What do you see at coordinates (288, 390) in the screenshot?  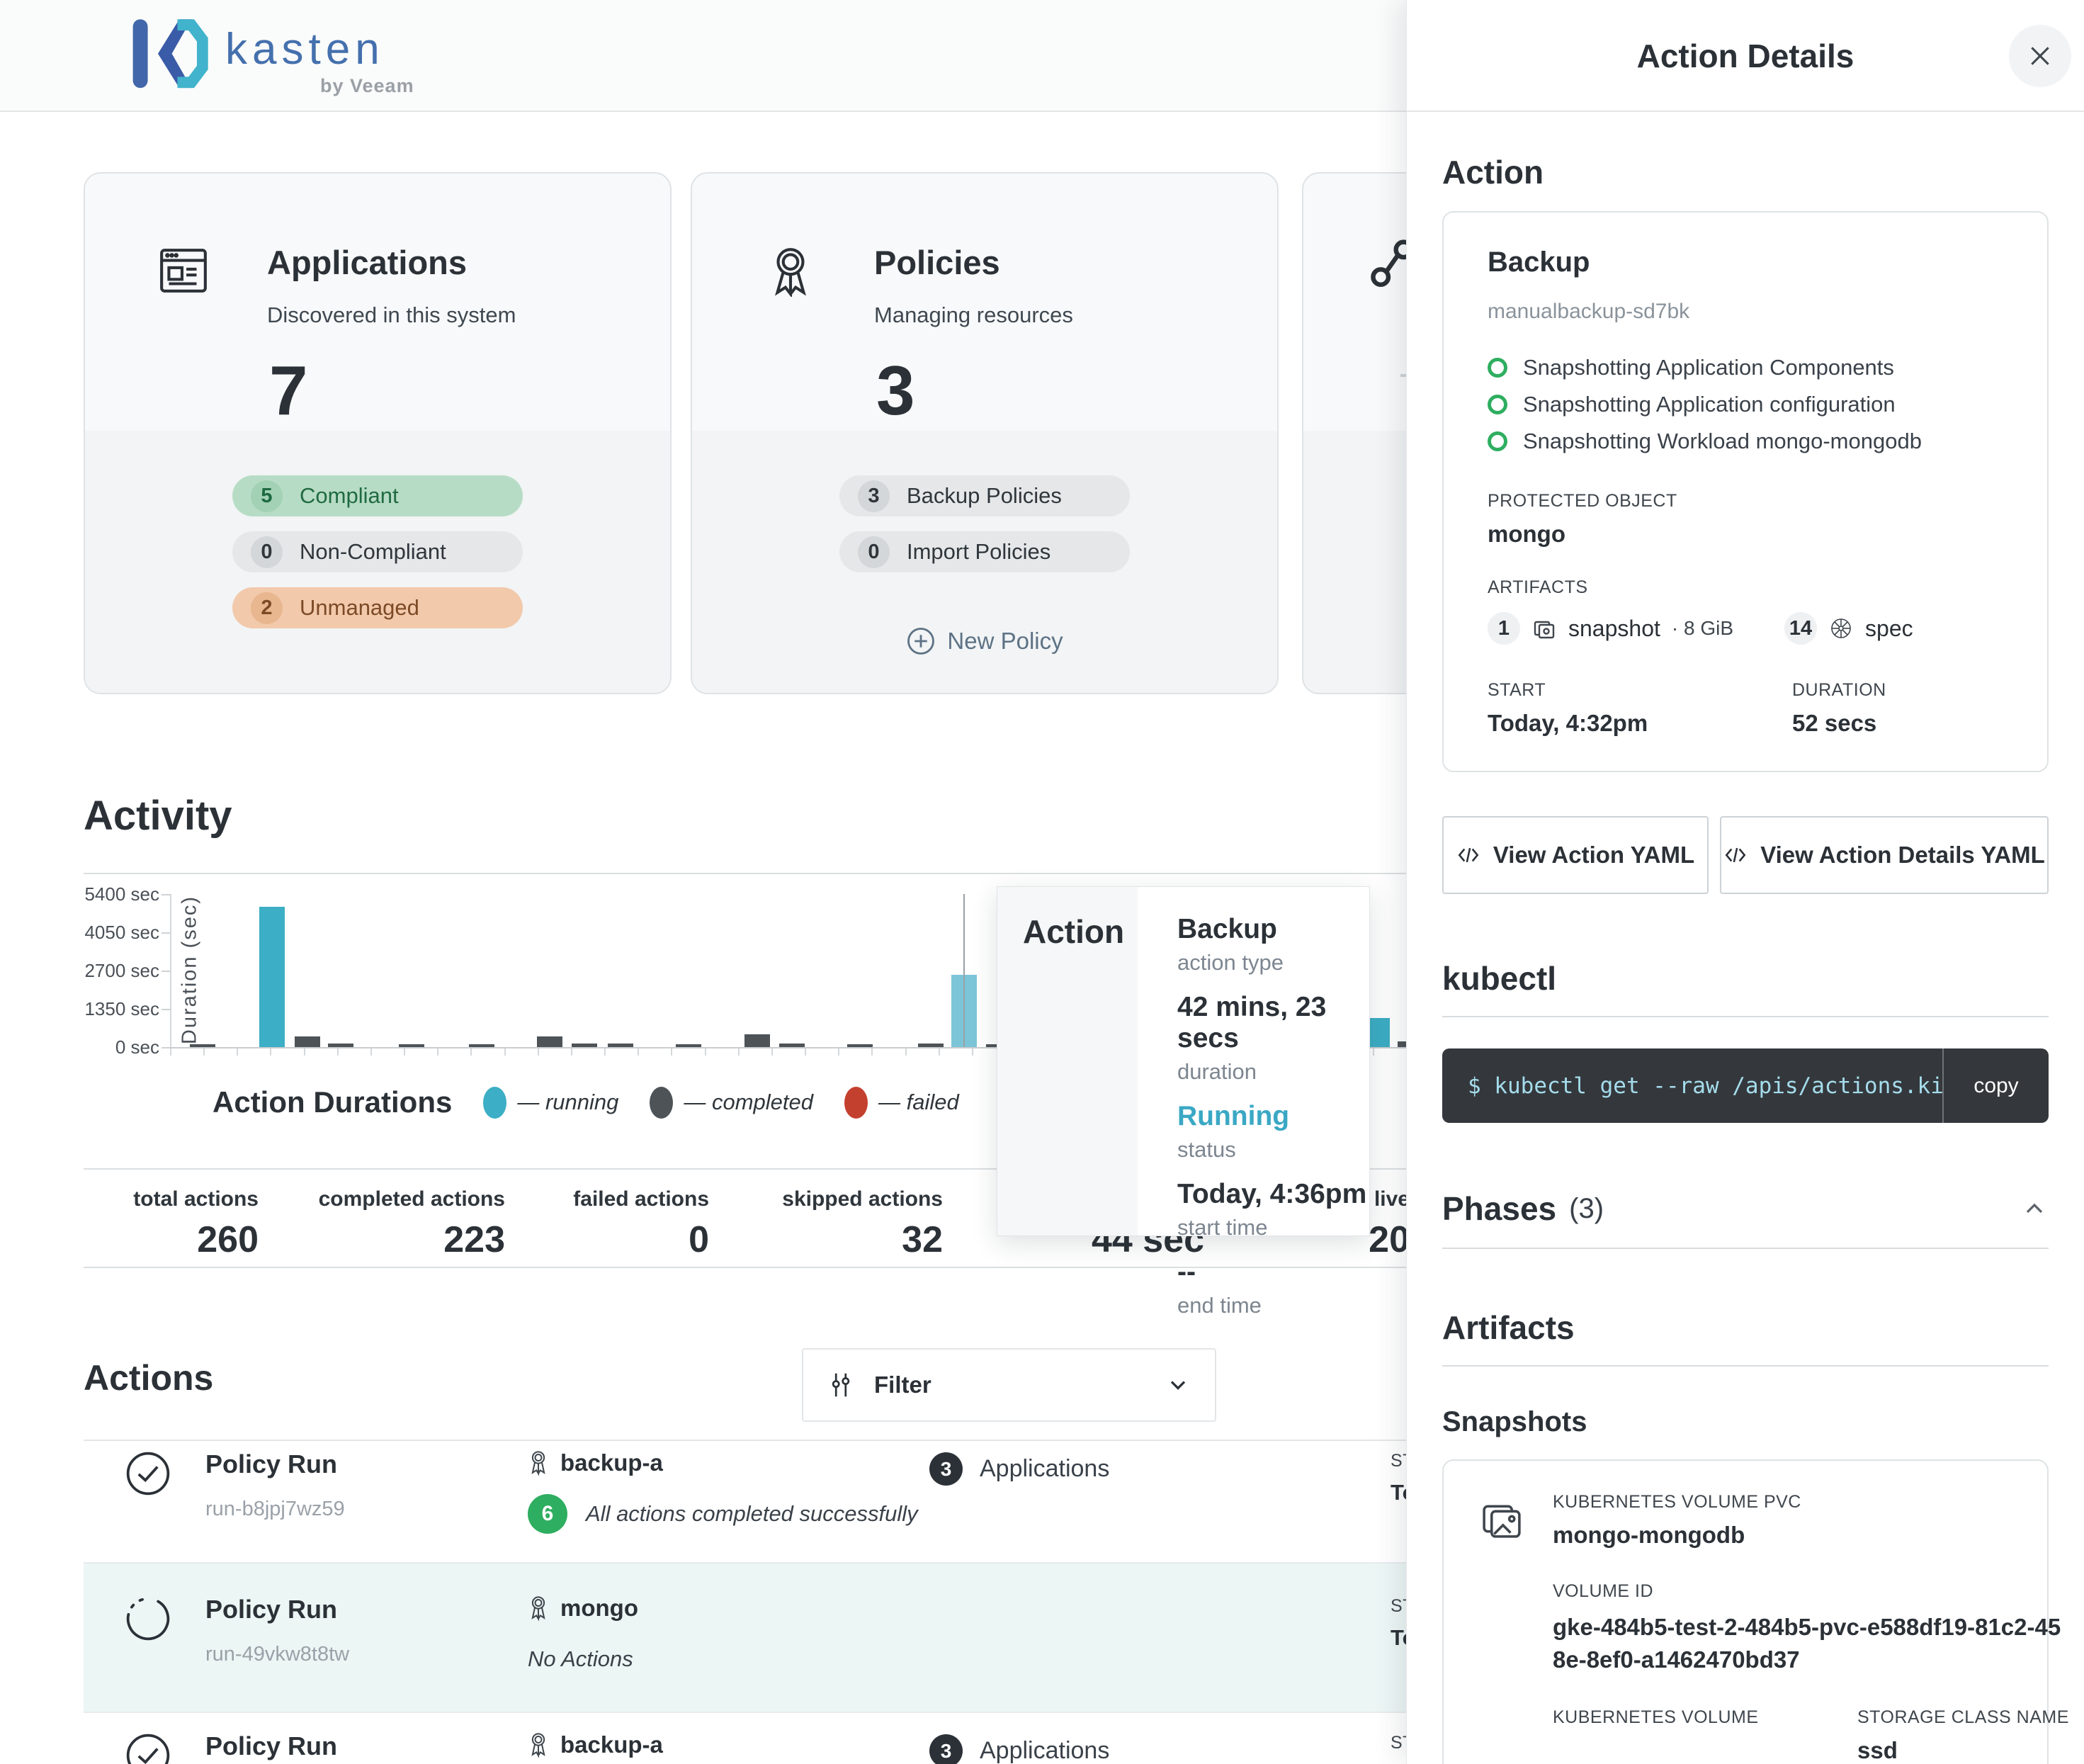 I see `applications-count: 7` at bounding box center [288, 390].